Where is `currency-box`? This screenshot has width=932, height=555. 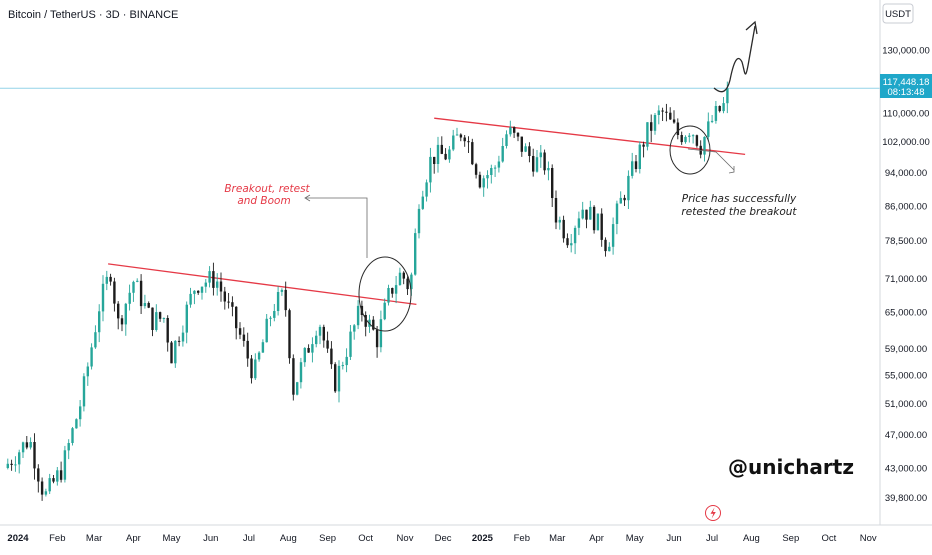
currency-box is located at coordinates (898, 13).